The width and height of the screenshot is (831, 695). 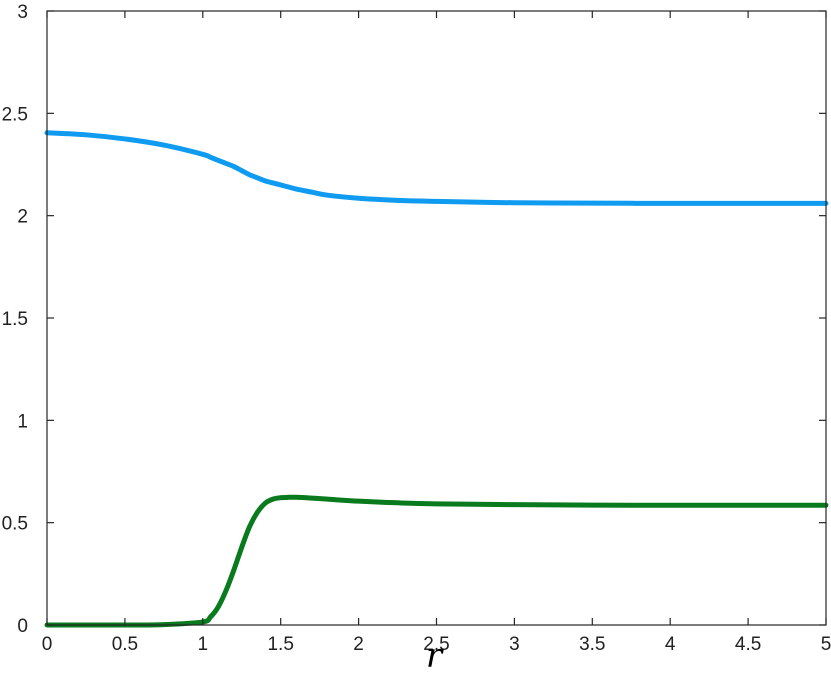 I want to click on x-tick-label: 5, so click(x=826, y=644).